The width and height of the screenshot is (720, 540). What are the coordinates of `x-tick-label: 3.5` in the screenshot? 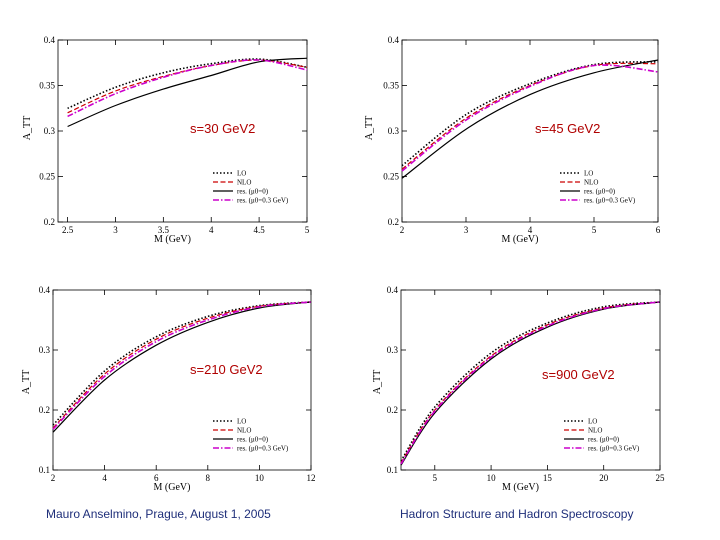 It's located at (164, 230).